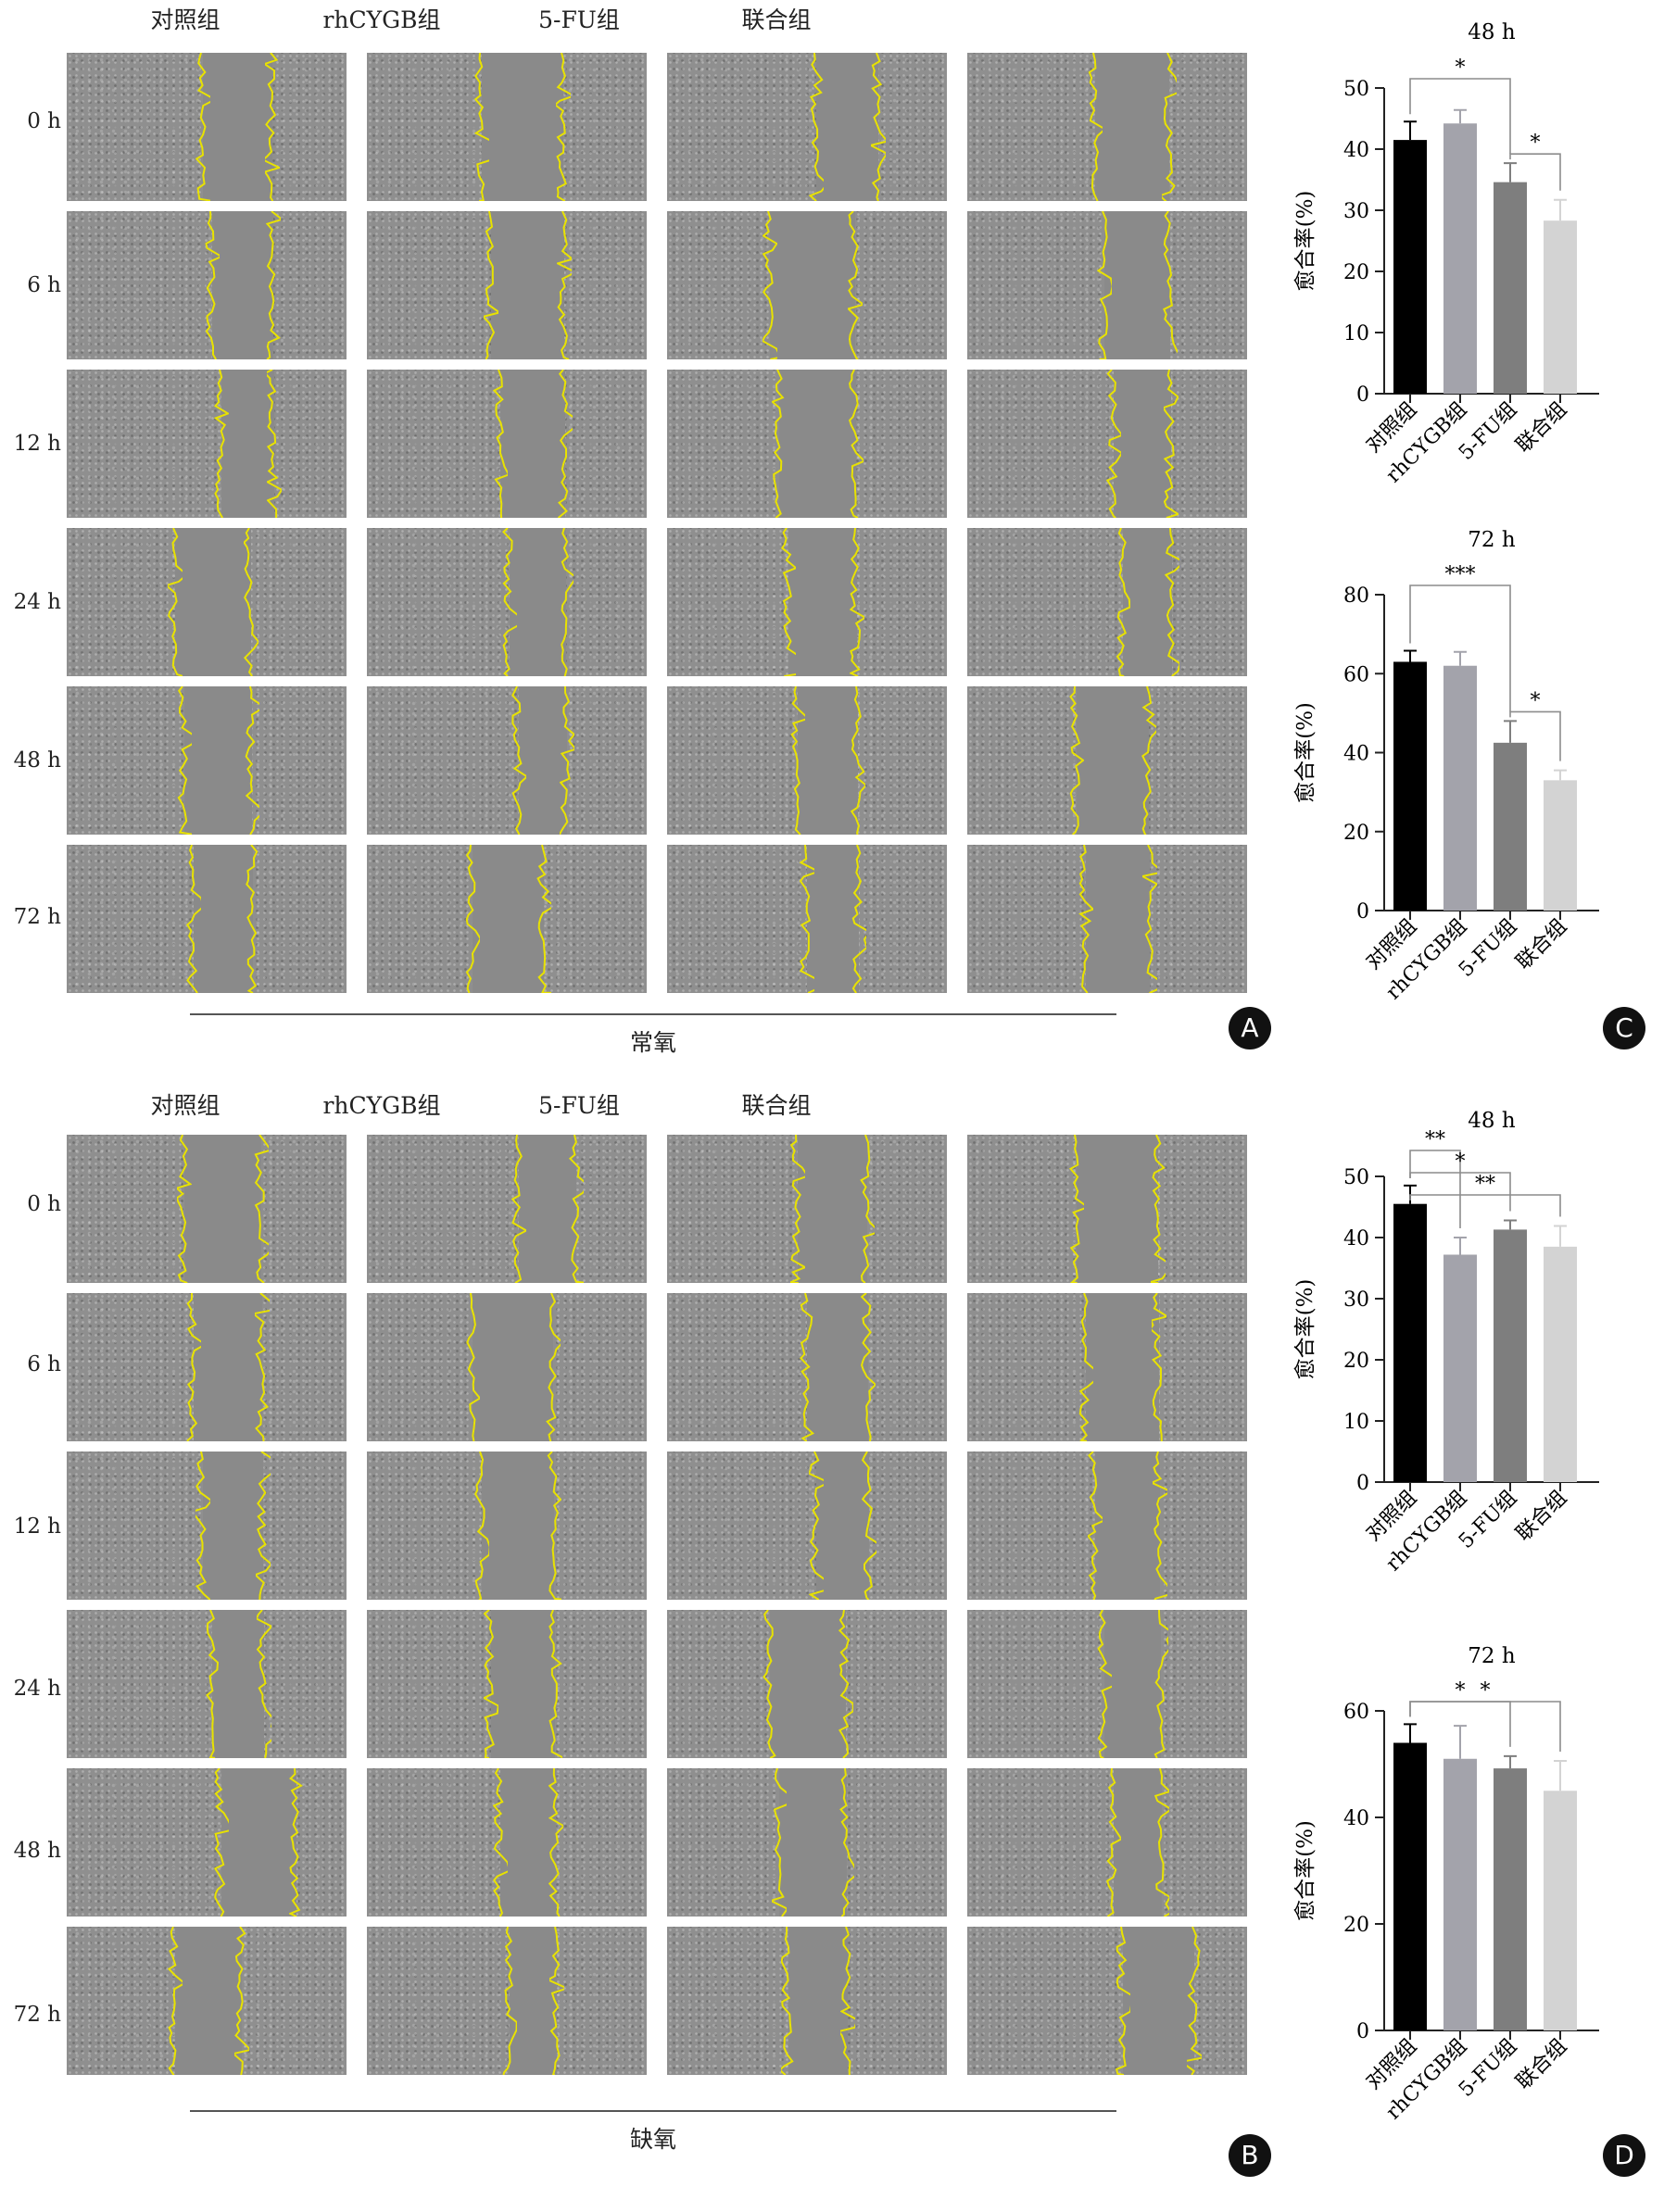  Describe the element at coordinates (37, 602) in the screenshot. I see `row-label-24h: 24 h` at that location.